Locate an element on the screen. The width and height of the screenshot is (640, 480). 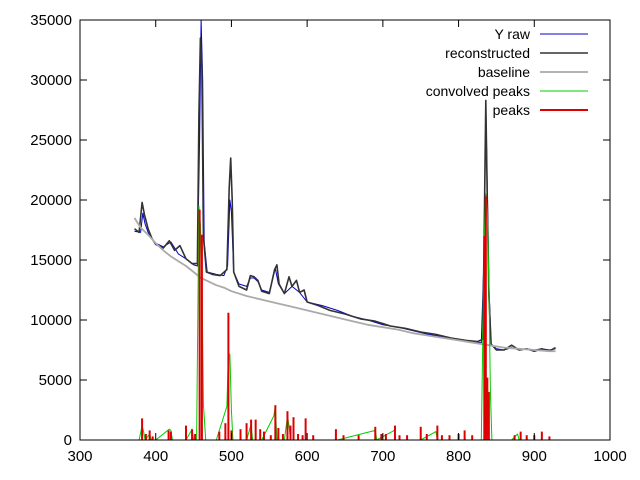
x-tick-label: 600 is located at coordinates (307, 456).